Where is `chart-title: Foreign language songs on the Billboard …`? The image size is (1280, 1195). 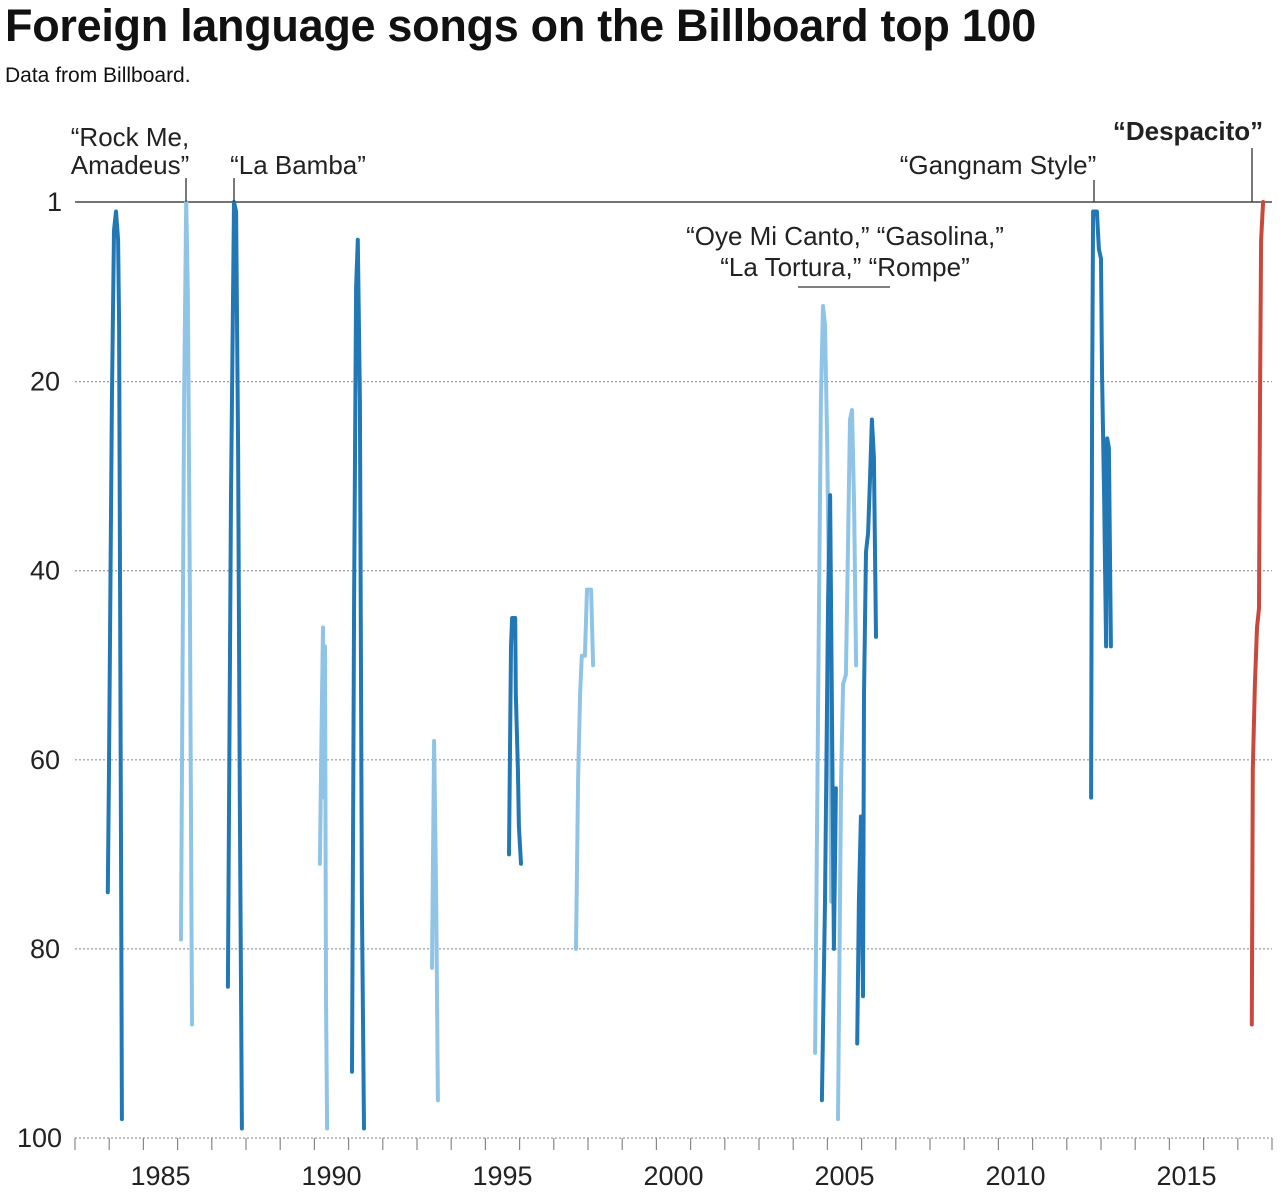
chart-title: Foreign language songs on the Billboard … is located at coordinates (520, 25).